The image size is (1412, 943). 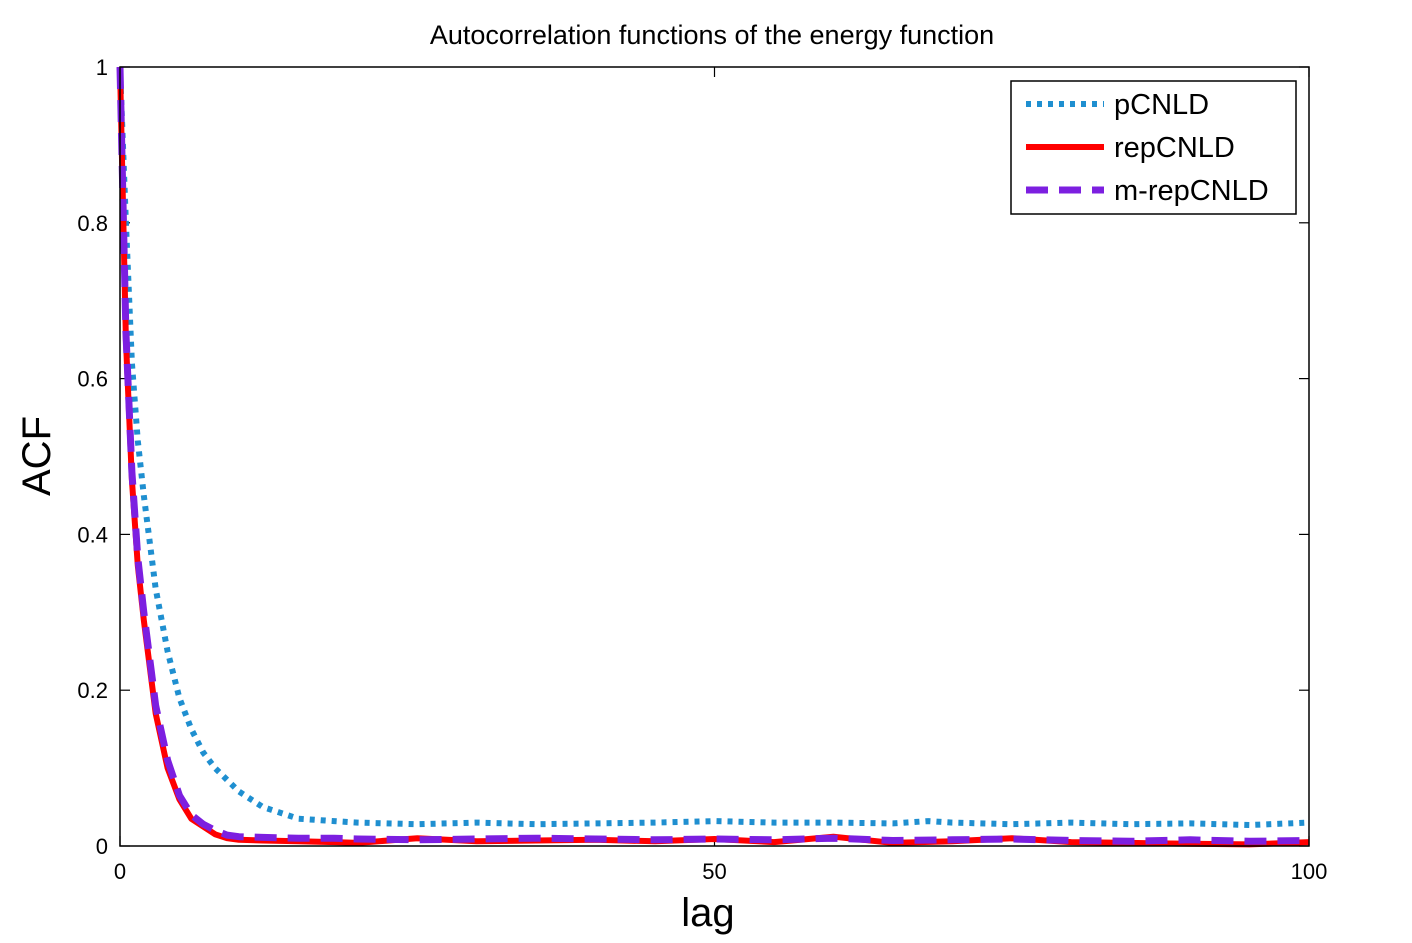 I want to click on y-tick-label: 0.6, so click(x=92, y=379).